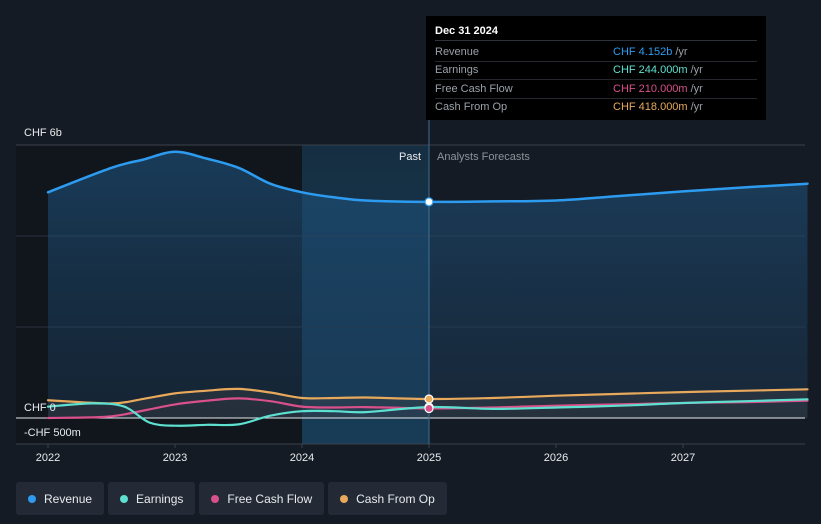  Describe the element at coordinates (302, 458) in the screenshot. I see `x-tick-label: 2024` at that location.